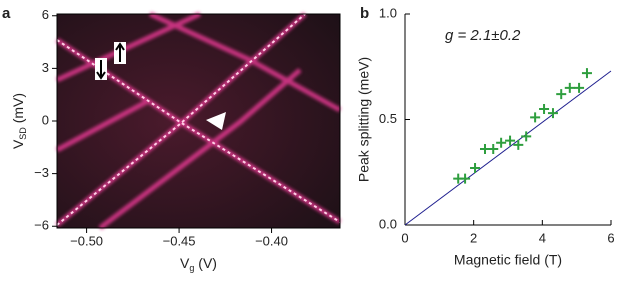 This screenshot has height=284, width=629. What do you see at coordinates (101, 70) in the screenshot?
I see `down-arrow` at bounding box center [101, 70].